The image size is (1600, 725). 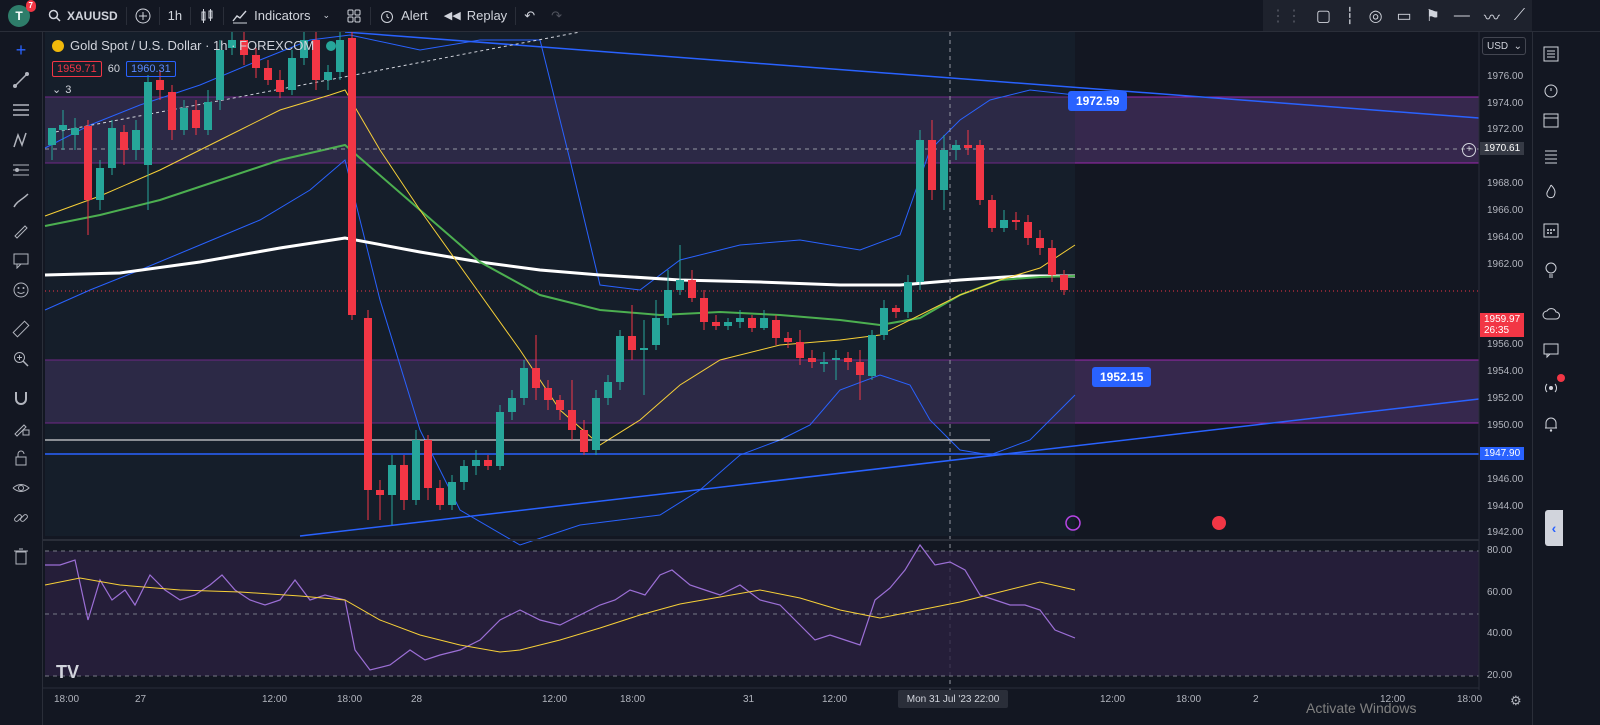 What do you see at coordinates (1432, 16) in the screenshot?
I see `flag-tool-icon: ⚑` at bounding box center [1432, 16].